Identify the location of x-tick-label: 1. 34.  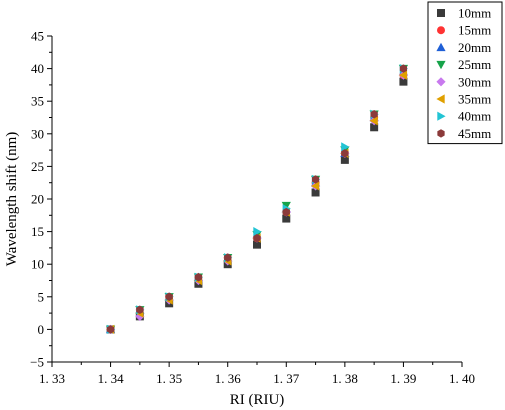
(111, 378).